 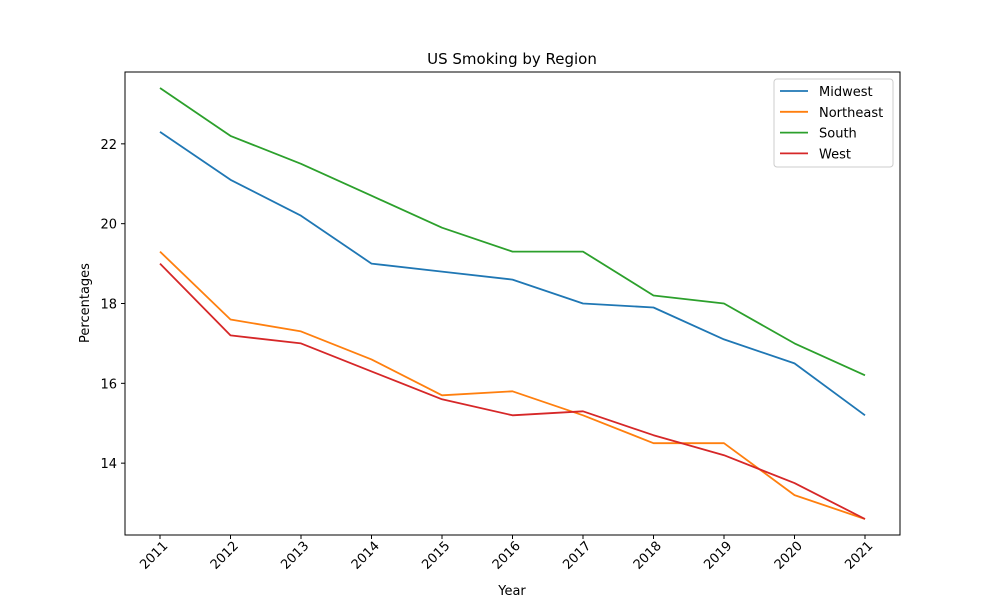 I want to click on x-tick-label: 2012, so click(x=225, y=556).